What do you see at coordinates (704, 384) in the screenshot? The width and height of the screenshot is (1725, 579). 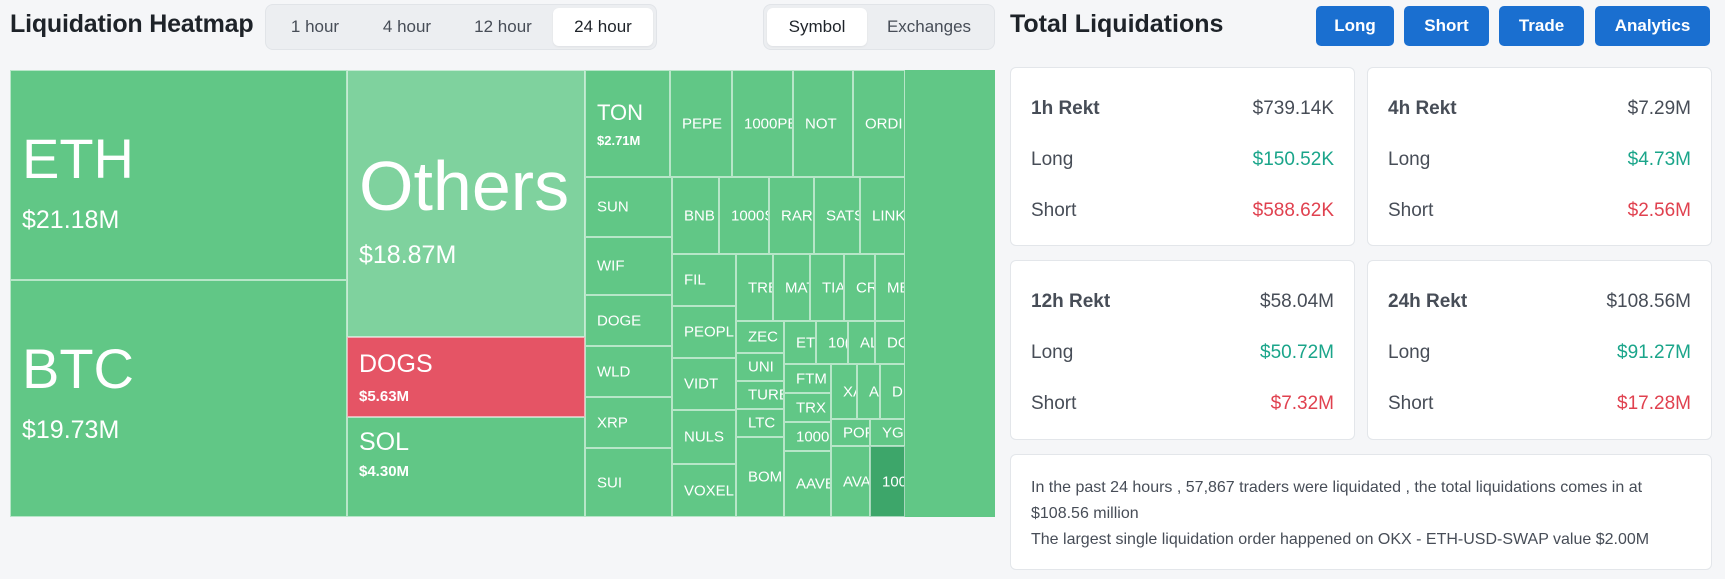 I see `heatmap-tile: VIDT` at bounding box center [704, 384].